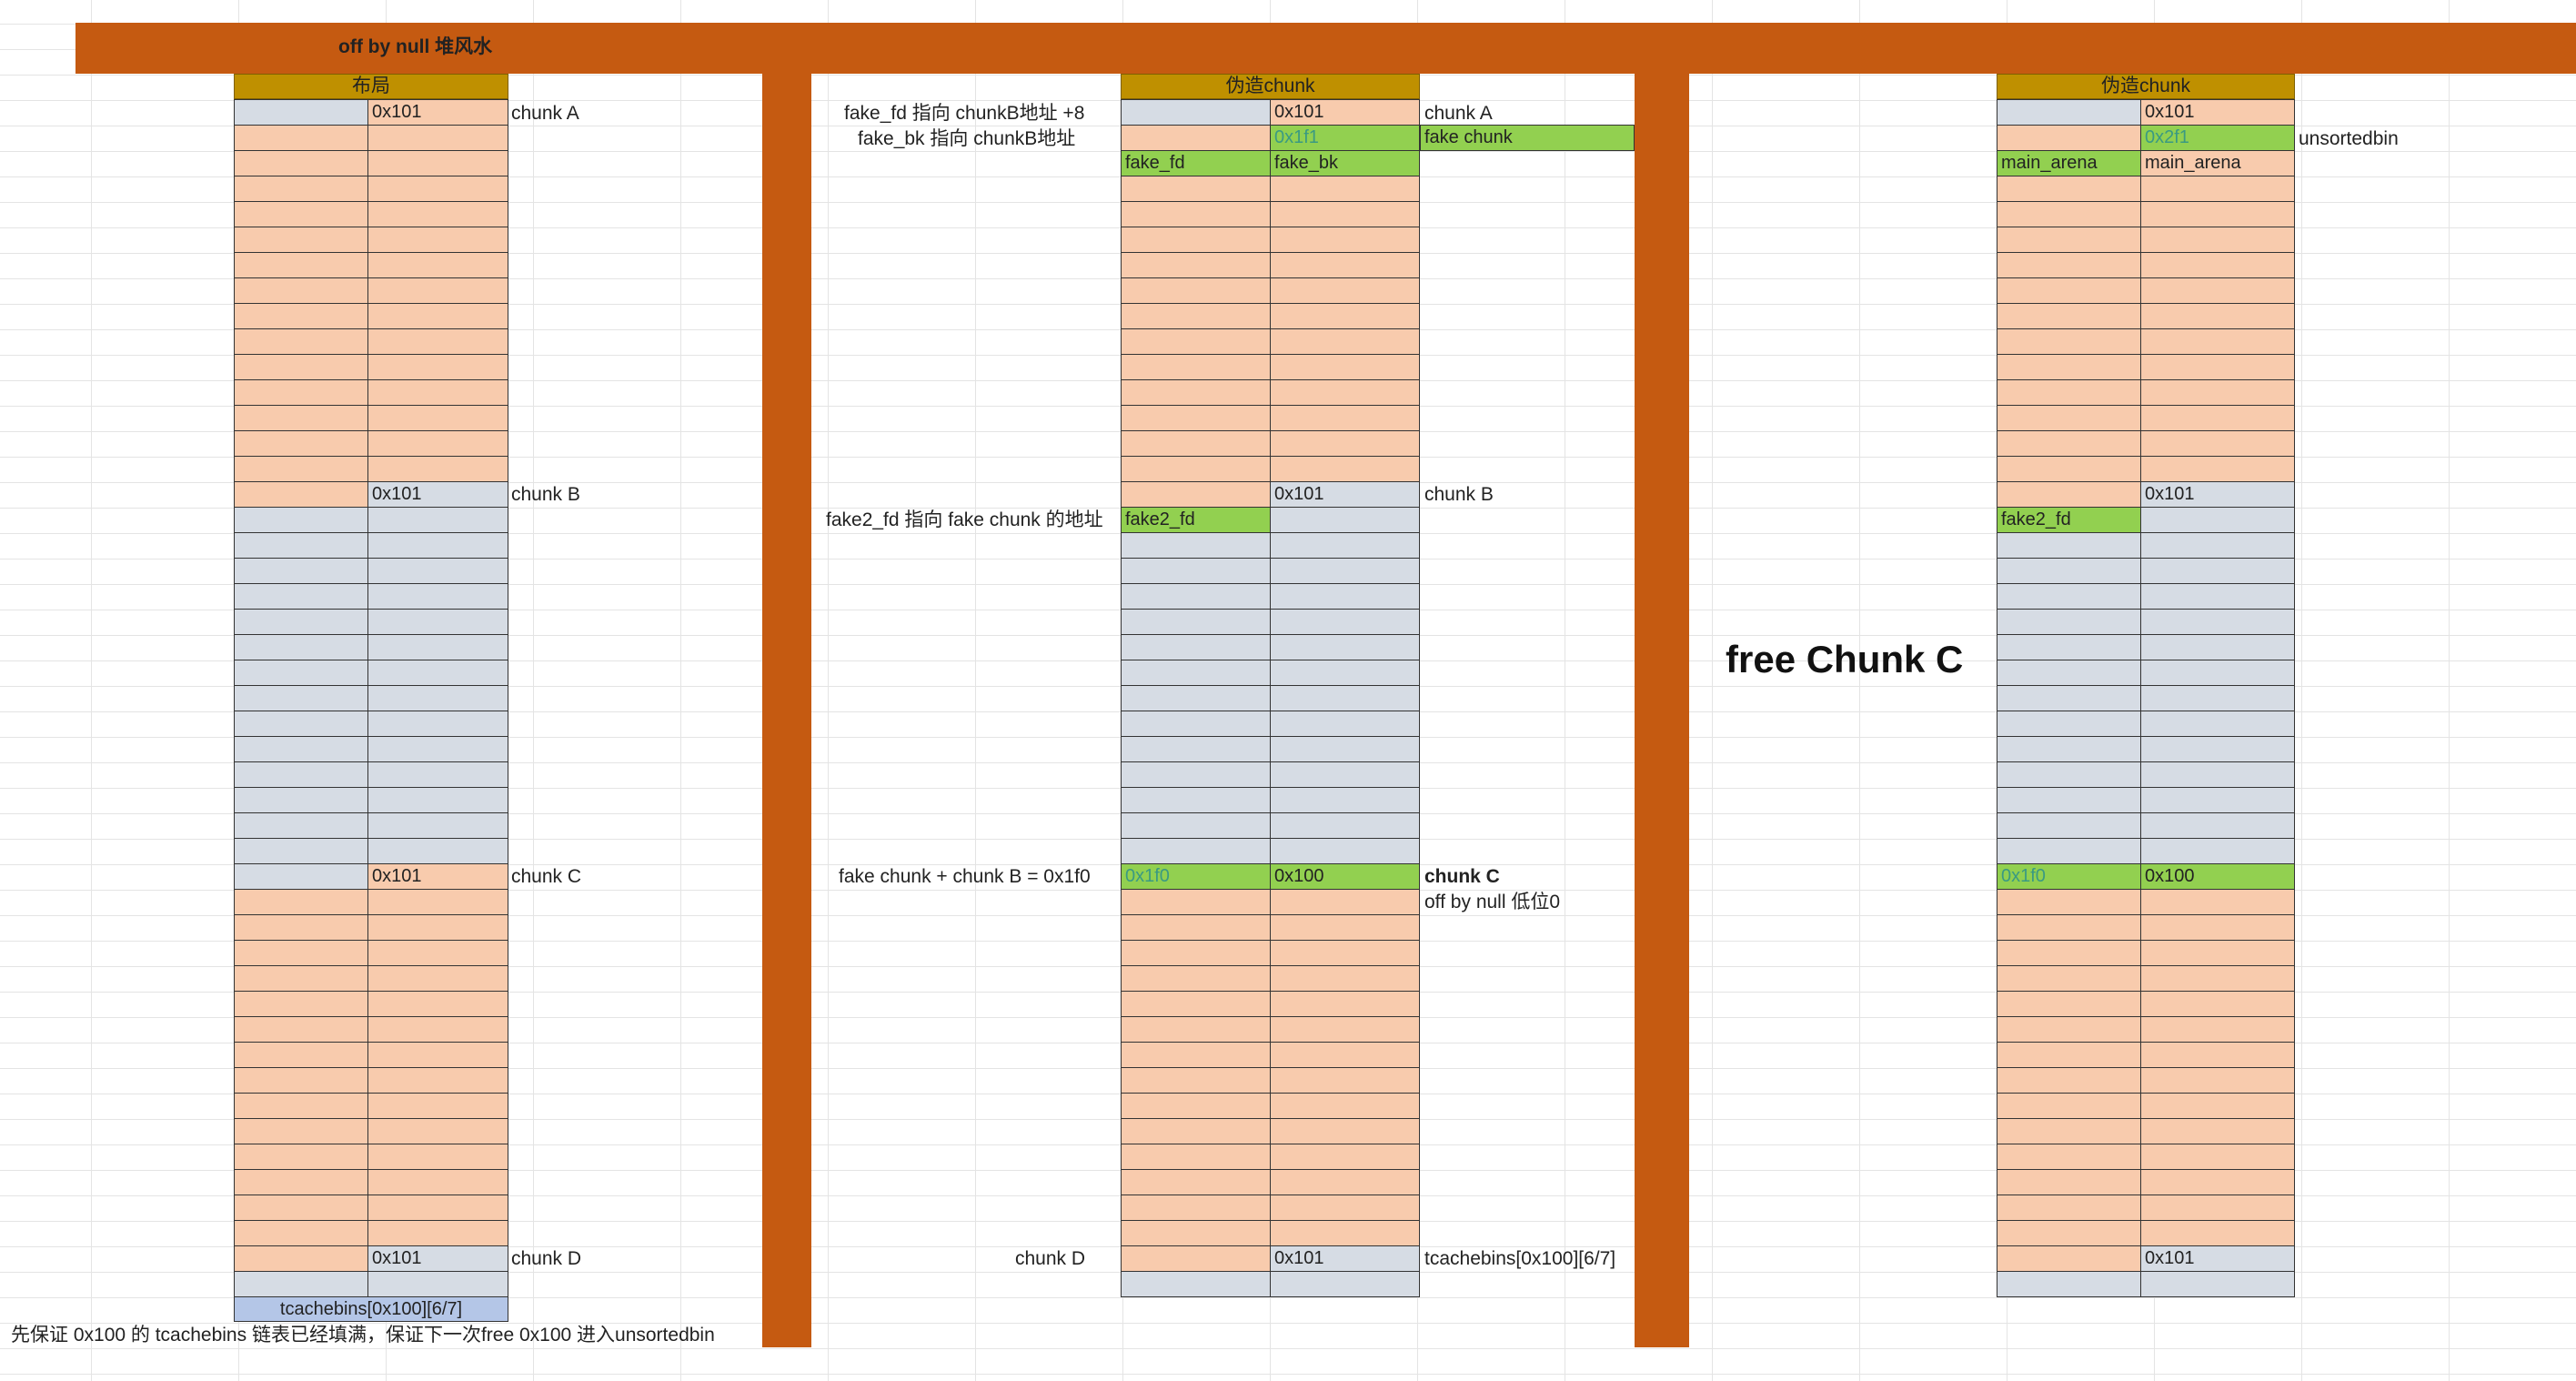  Describe the element at coordinates (1196, 163) in the screenshot. I see `fake-fd-cell: fake_fd` at that location.